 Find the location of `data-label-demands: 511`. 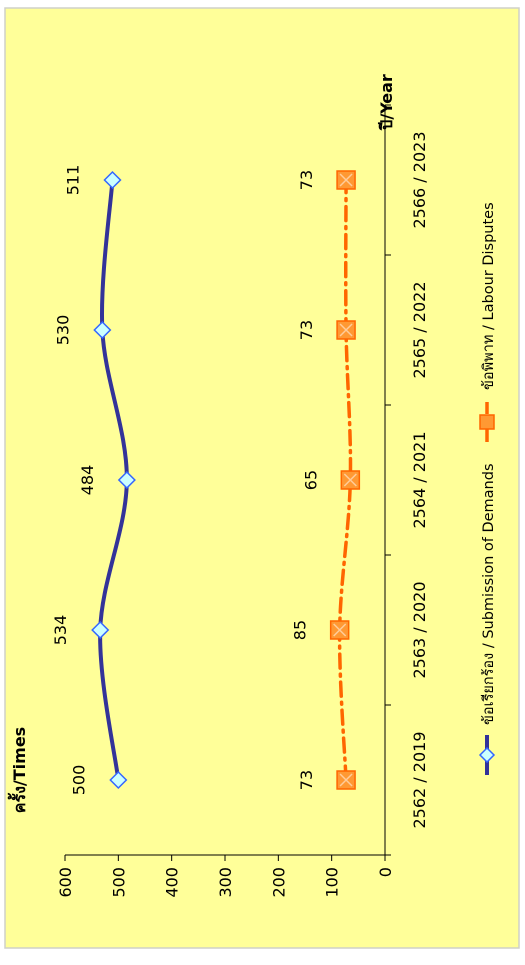

data-label-demands: 511 is located at coordinates (72, 180).